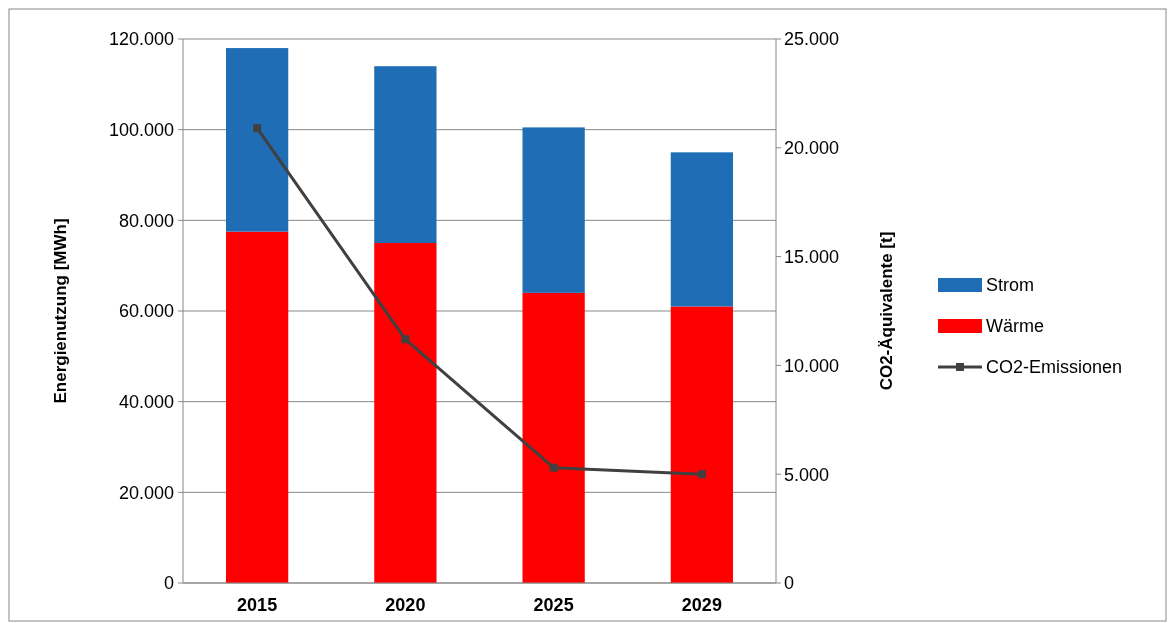 This screenshot has width=1175, height=623. What do you see at coordinates (812, 256) in the screenshot?
I see `y2-tick-label: 15.000` at bounding box center [812, 256].